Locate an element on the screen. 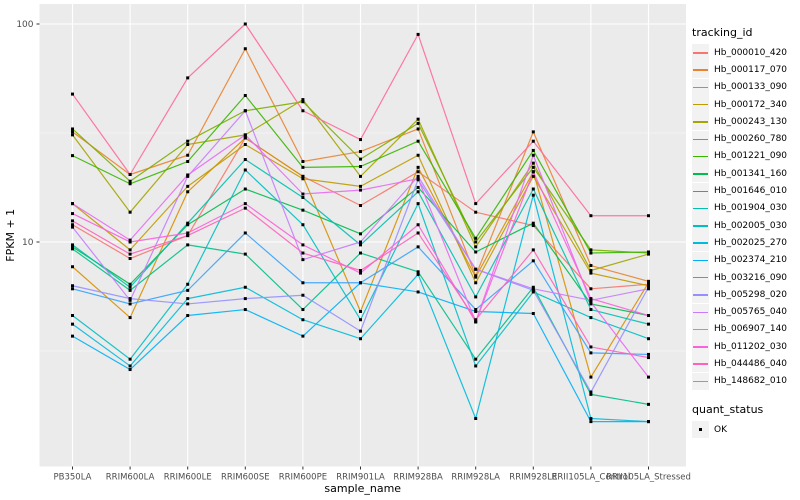 This screenshot has width=800, height=500. legend-item-Hb_000133_090: Hb_000133_090 is located at coordinates (745, 87).